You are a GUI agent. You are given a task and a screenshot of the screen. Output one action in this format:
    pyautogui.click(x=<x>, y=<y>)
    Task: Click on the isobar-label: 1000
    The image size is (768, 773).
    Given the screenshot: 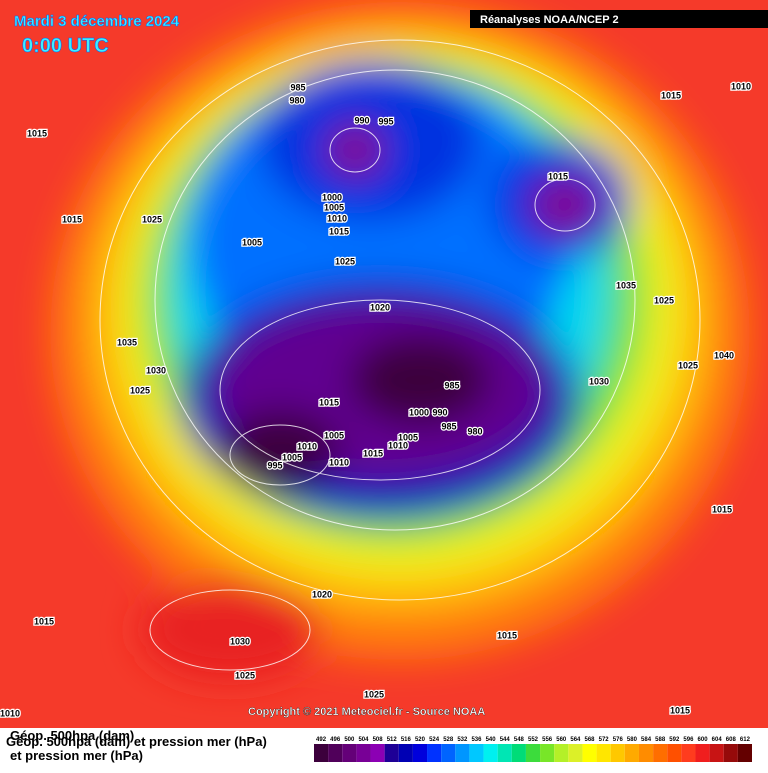 What is the action you would take?
    pyautogui.click(x=419, y=412)
    